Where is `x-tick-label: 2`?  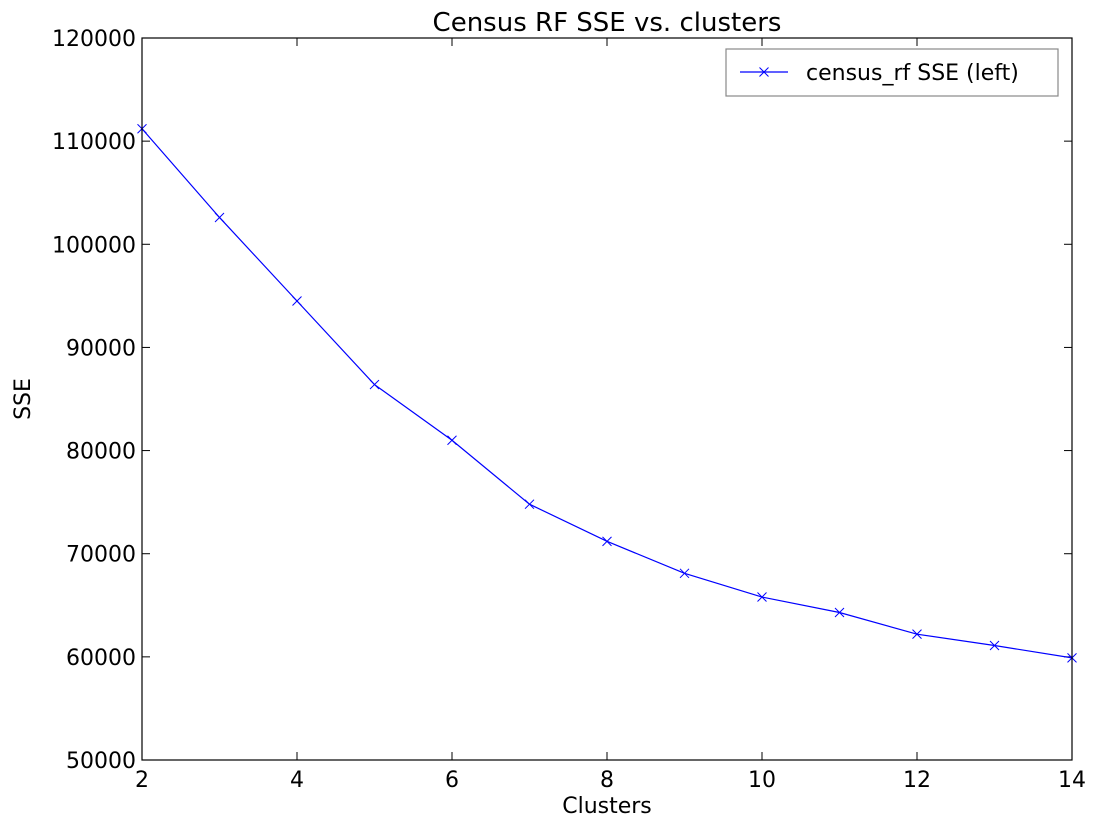
x-tick-label: 2 is located at coordinates (142, 780).